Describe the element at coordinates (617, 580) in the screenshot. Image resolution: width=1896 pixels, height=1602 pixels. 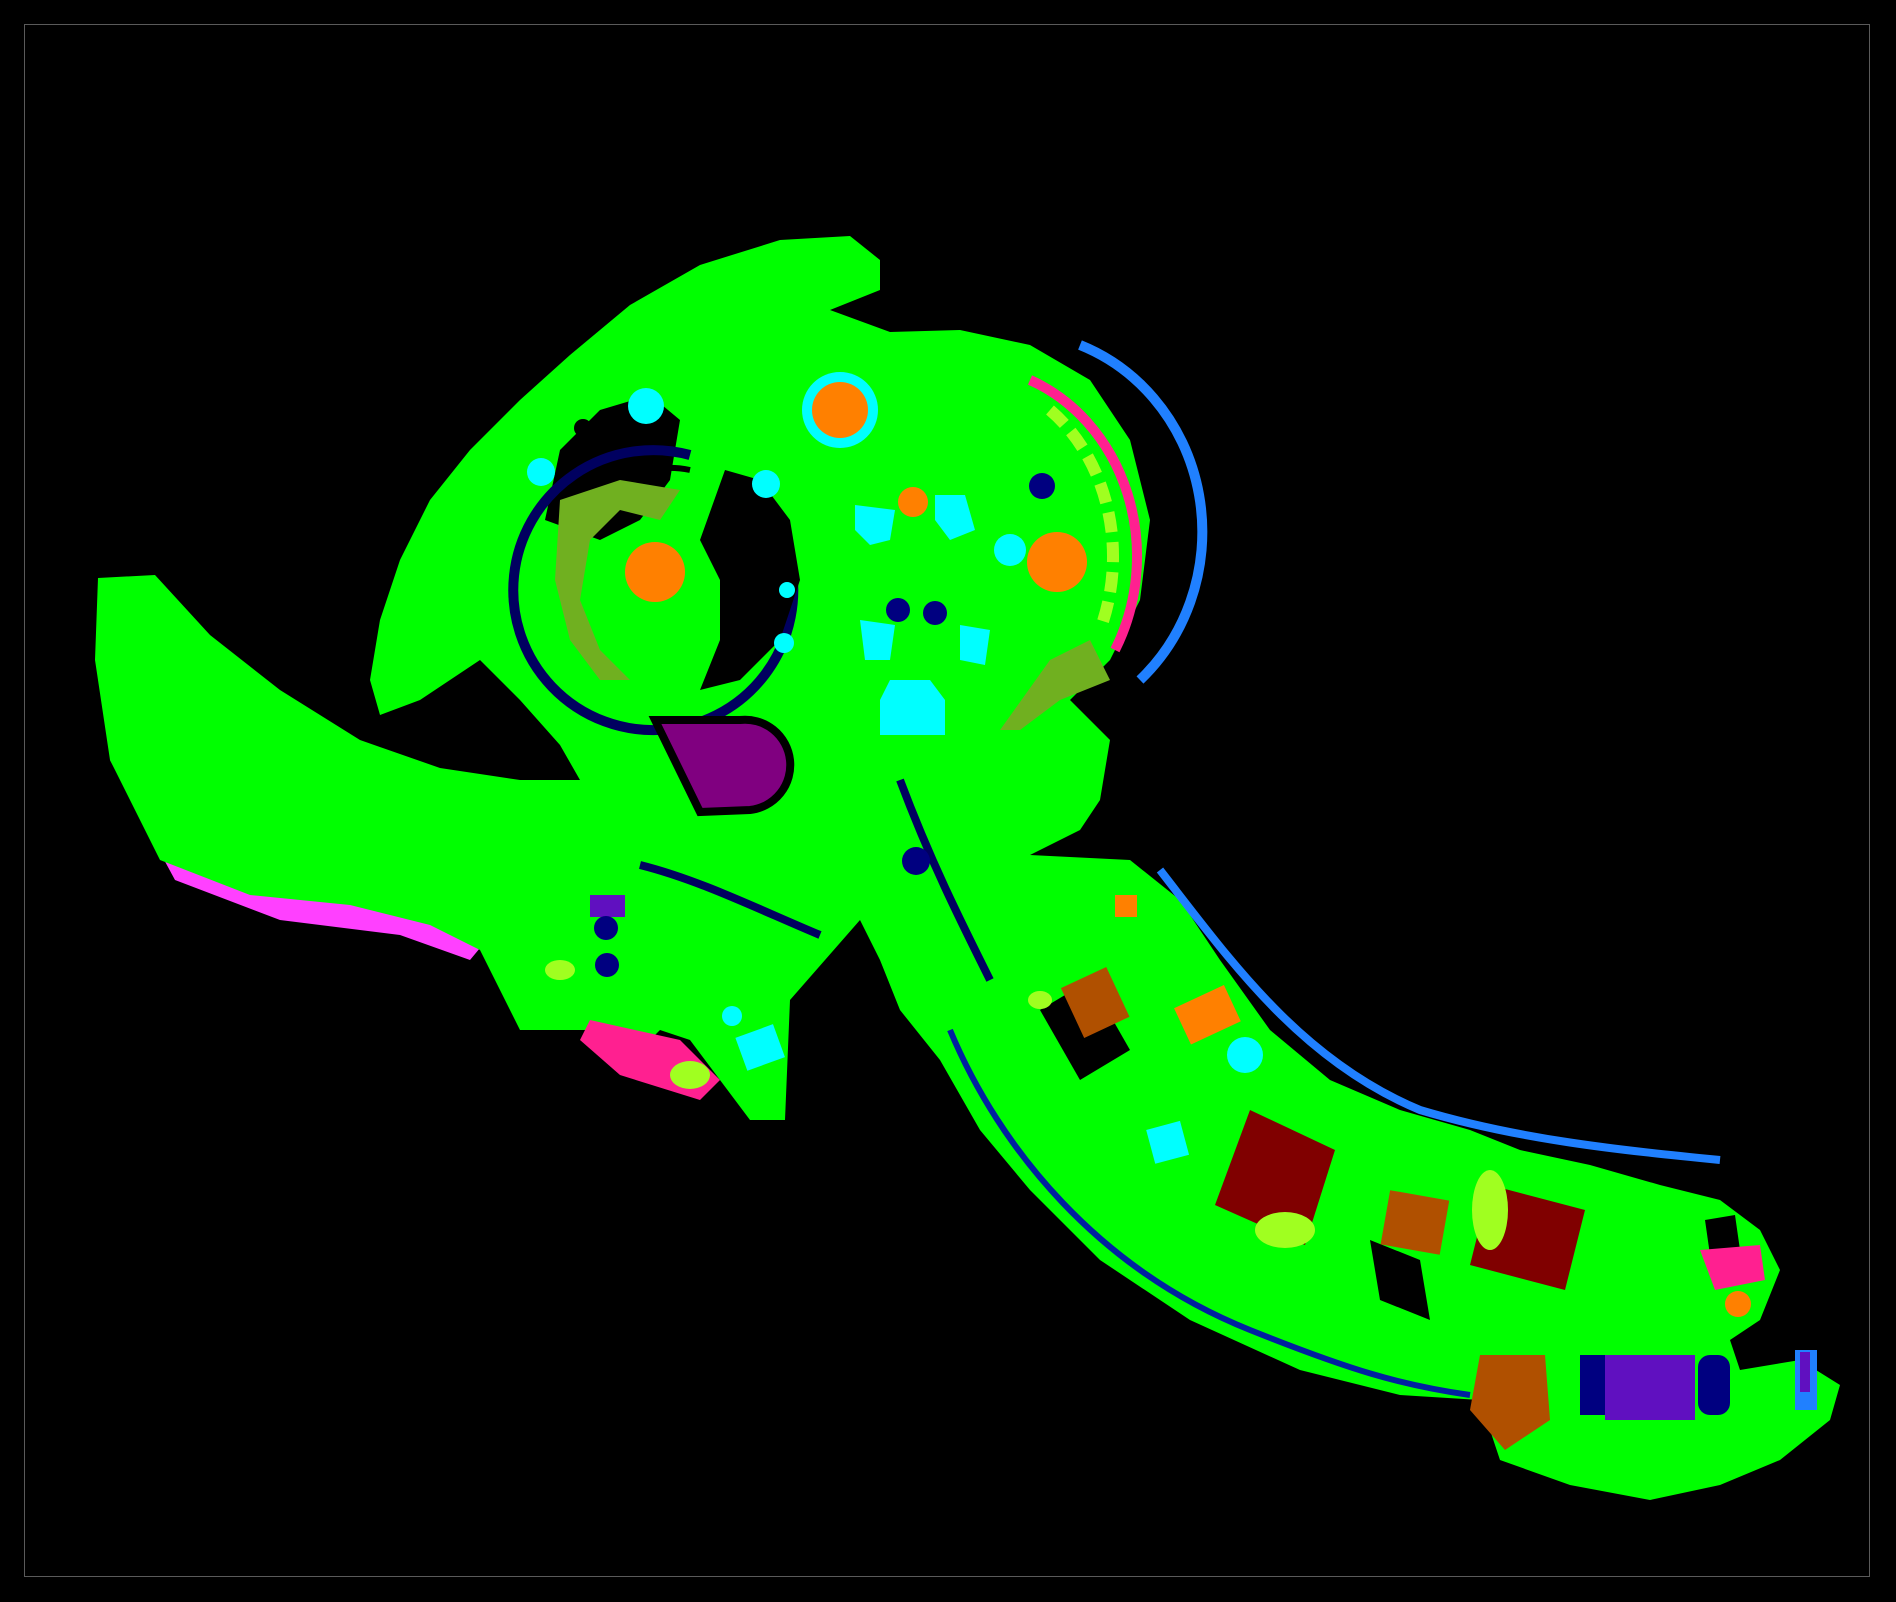
I see `terrace-inner` at that location.